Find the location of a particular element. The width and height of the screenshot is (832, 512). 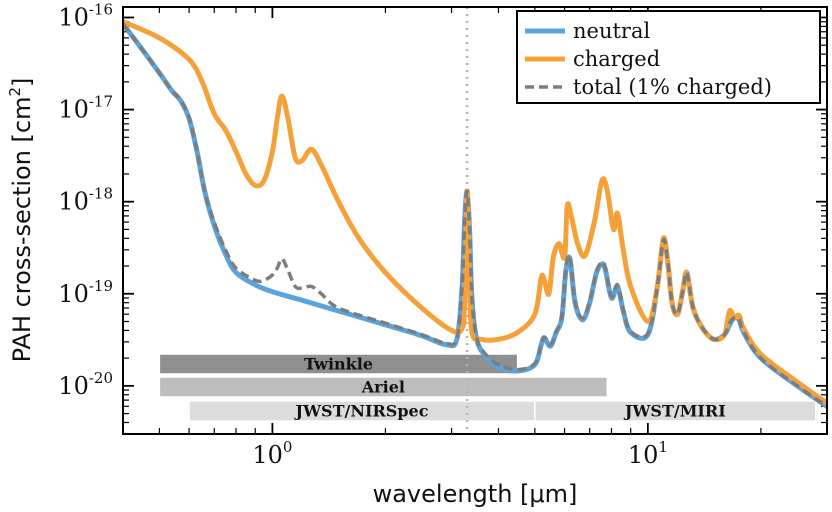

x-tick-label: 10⁰ is located at coordinates (272, 453).